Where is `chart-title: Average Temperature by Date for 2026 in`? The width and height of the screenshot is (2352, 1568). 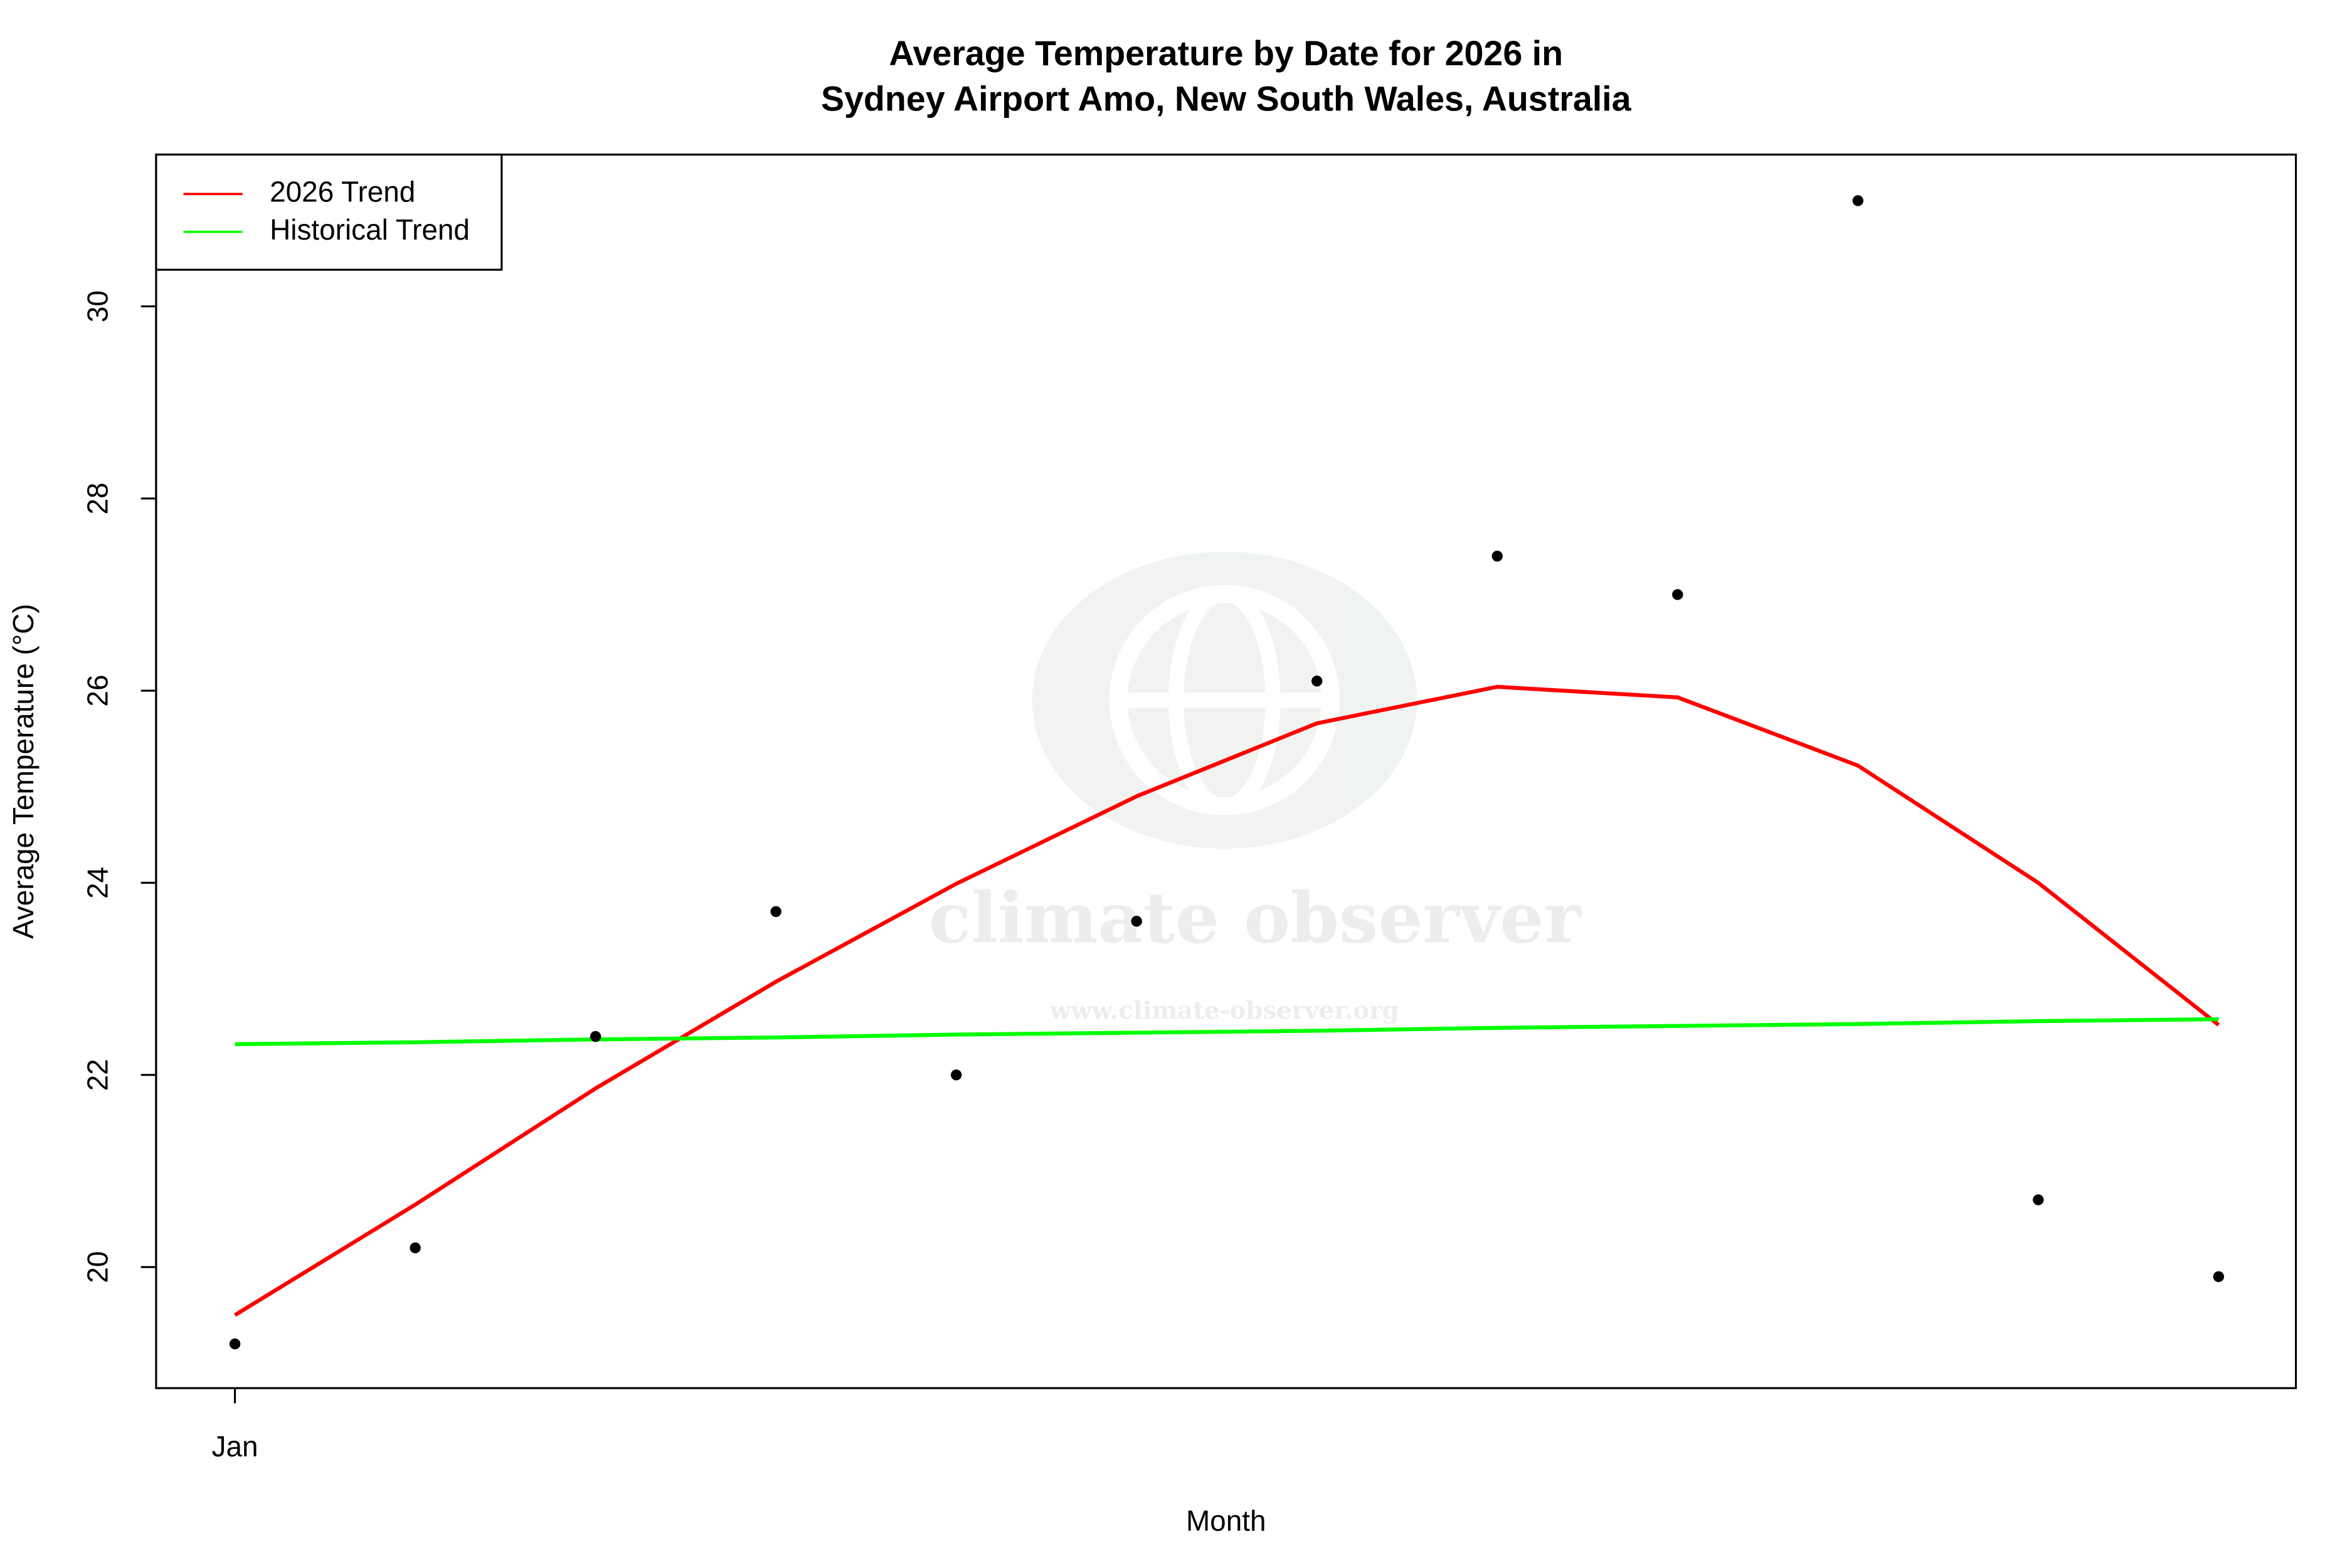 chart-title: Average Temperature by Date for 2026 in is located at coordinates (1226, 53).